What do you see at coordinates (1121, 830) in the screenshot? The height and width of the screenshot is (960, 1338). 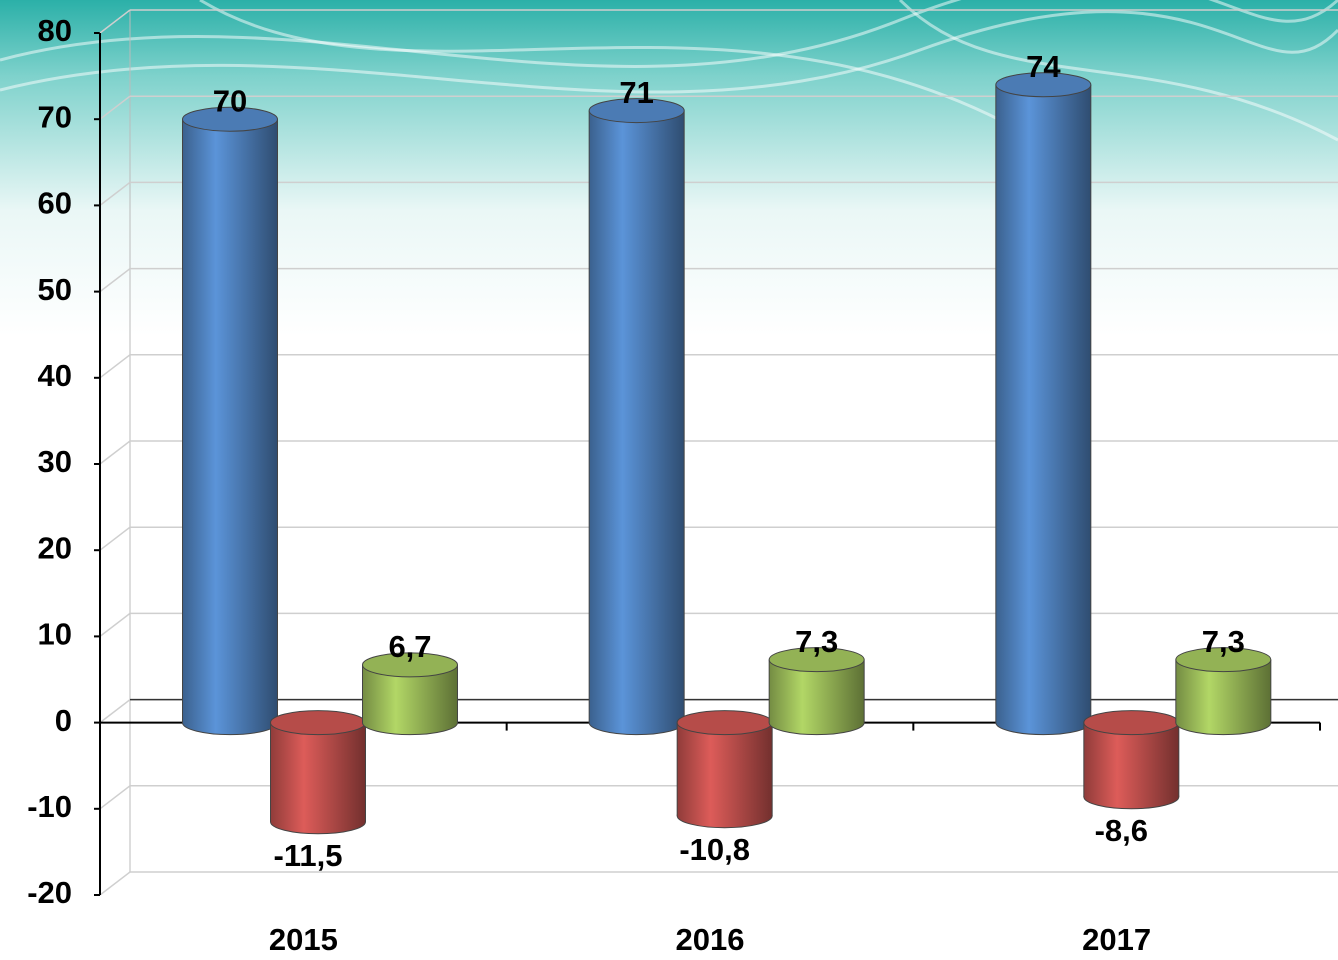 I see `data-label: -8,6` at bounding box center [1121, 830].